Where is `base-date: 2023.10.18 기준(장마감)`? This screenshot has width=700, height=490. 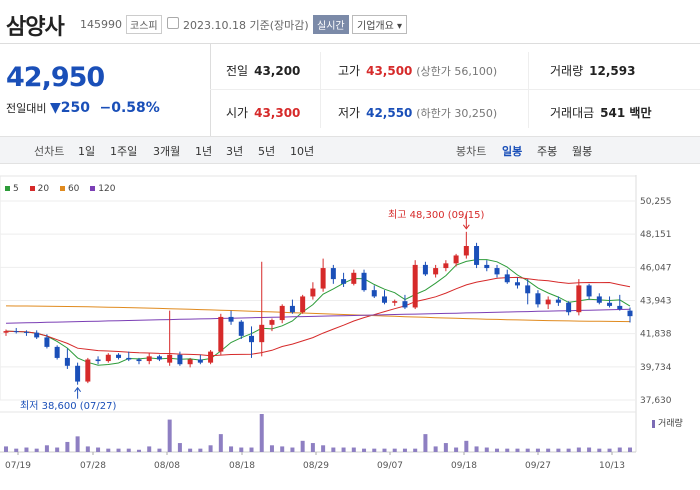
base-date: 2023.10.18 기준(장마감) is located at coordinates (246, 25).